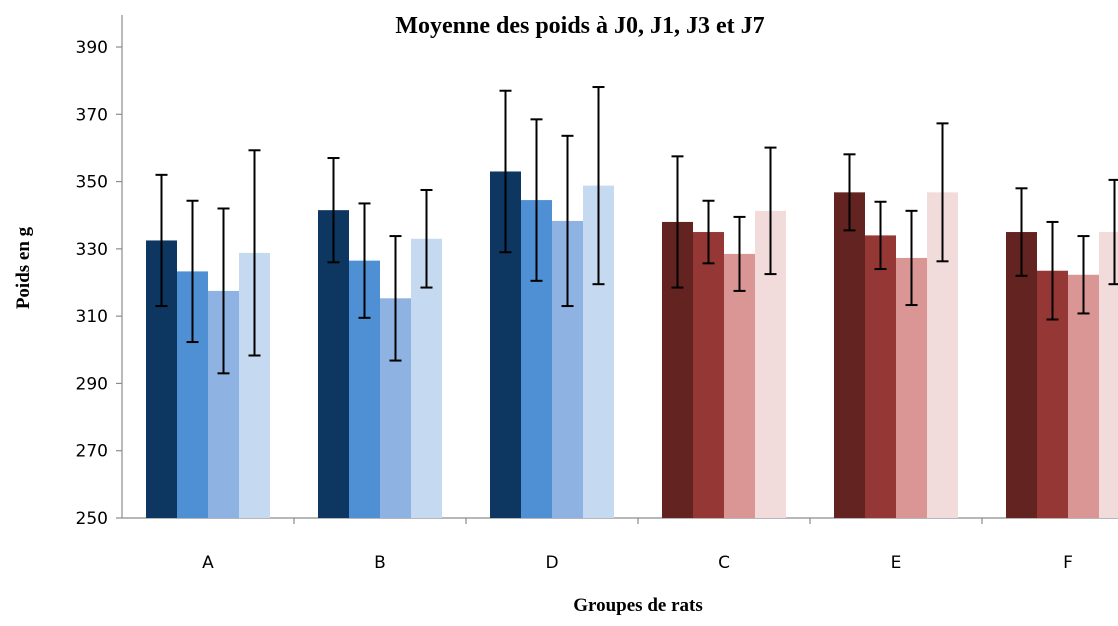  Describe the element at coordinates (724, 563) in the screenshot. I see `x-tick-label: C` at that location.